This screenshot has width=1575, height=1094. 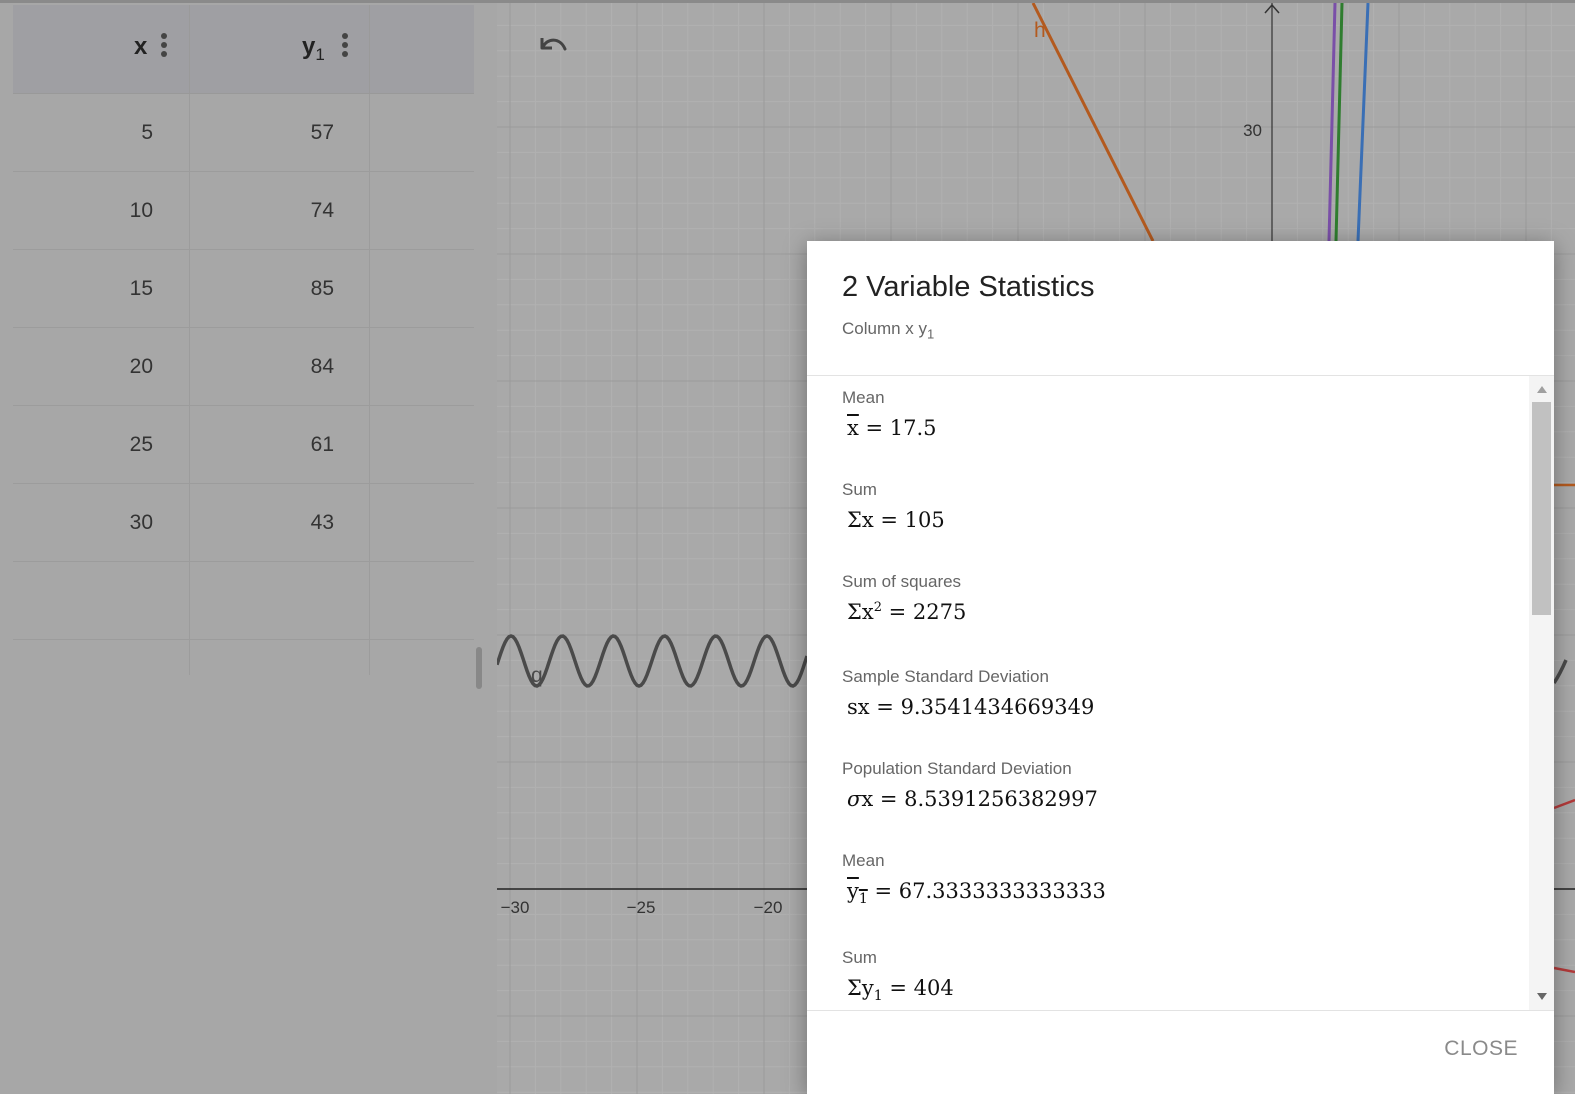 I want to click on stat-item: Sum Σx = 105, so click(x=893, y=506).